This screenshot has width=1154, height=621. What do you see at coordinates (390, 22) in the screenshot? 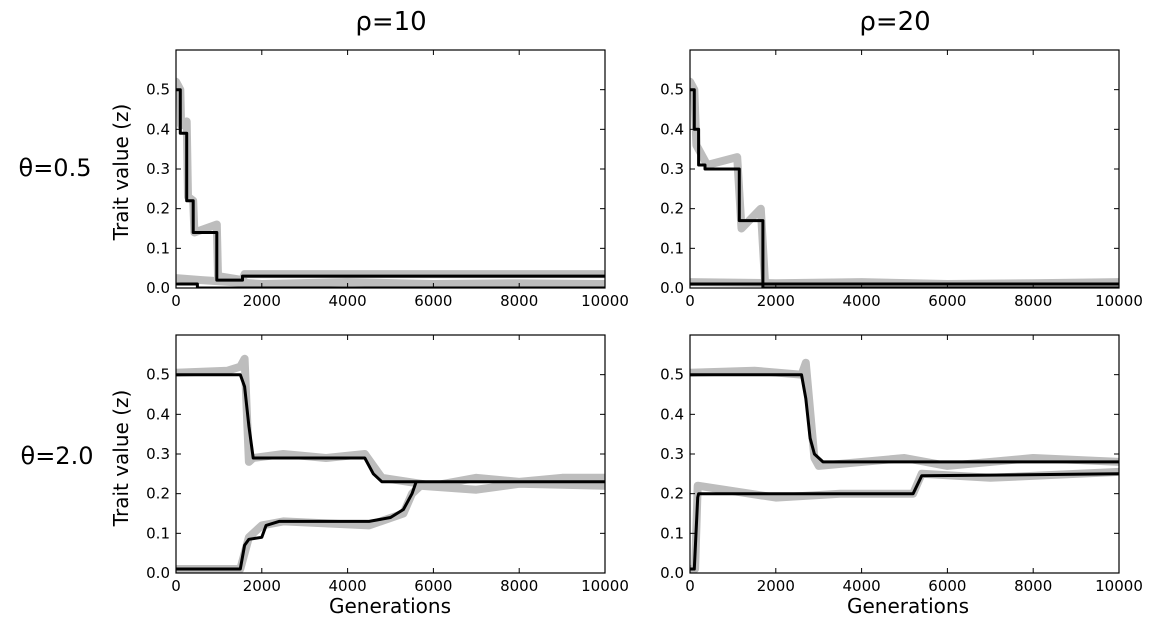
I see `column-title-rho-10: ρ=10` at bounding box center [390, 22].